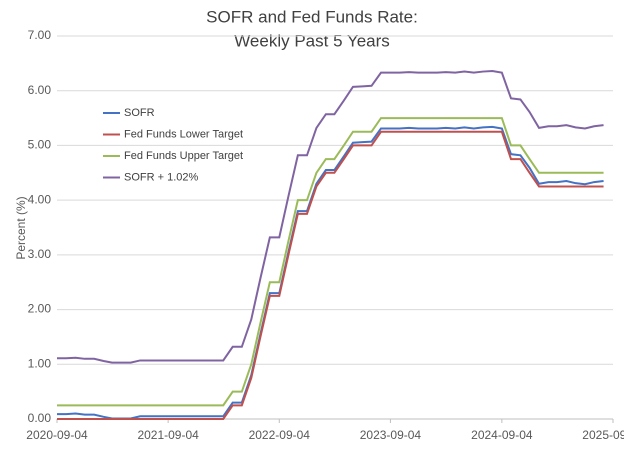 This screenshot has width=624, height=453. Describe the element at coordinates (139, 113) in the screenshot. I see `legend-label: SOFR` at that location.